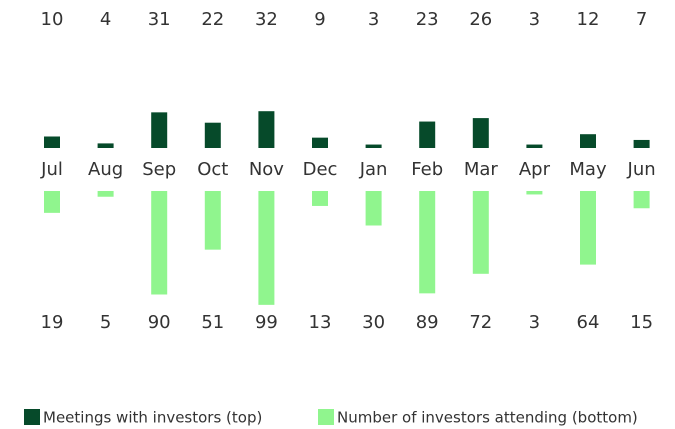 This screenshot has height=429, width=675. I want to click on top-value: 12, so click(588, 19).